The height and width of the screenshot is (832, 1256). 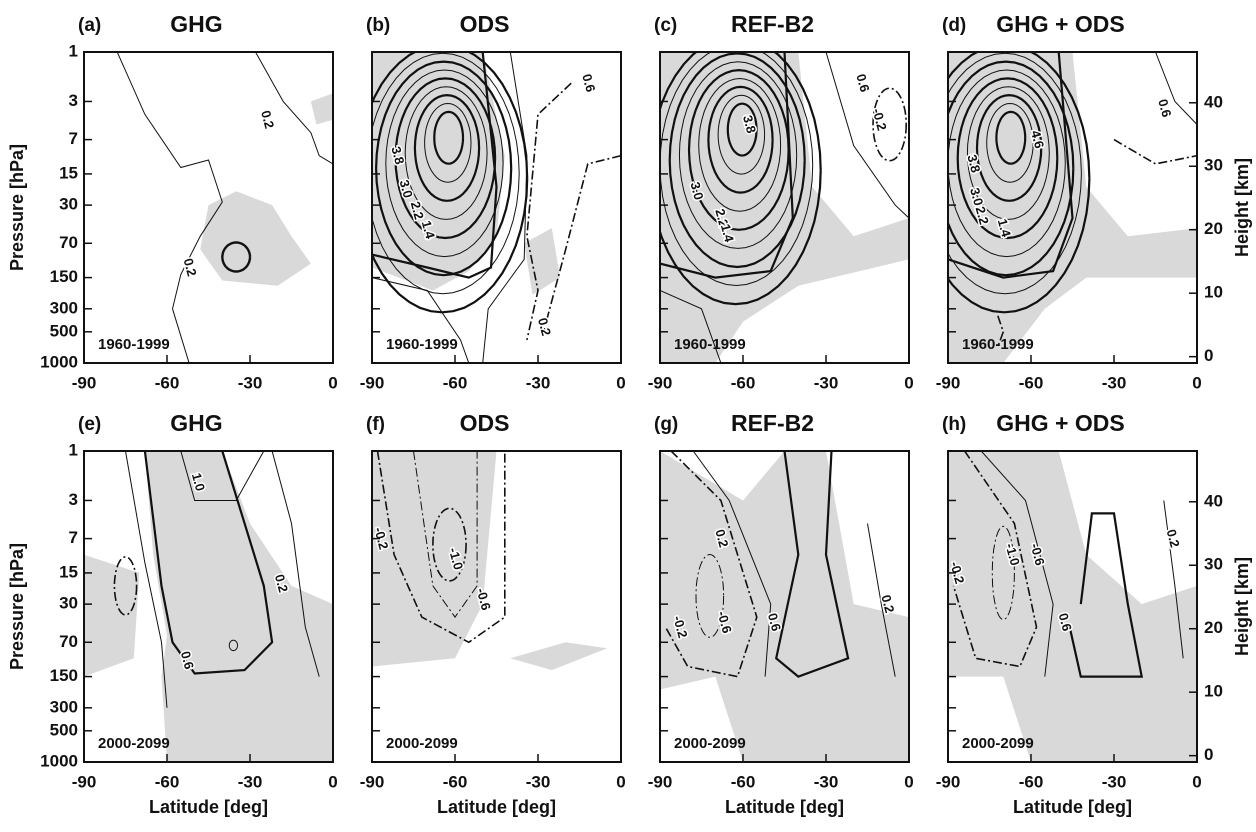 I want to click on y-tick-label: 300, so click(x=64, y=706).